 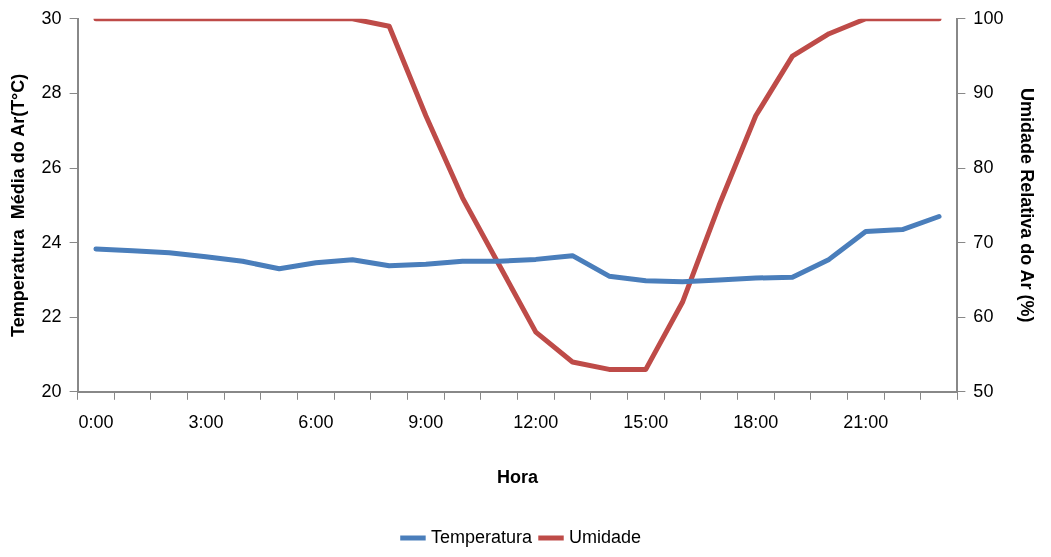 I want to click on y2-tick-label: 80, so click(x=983, y=166).